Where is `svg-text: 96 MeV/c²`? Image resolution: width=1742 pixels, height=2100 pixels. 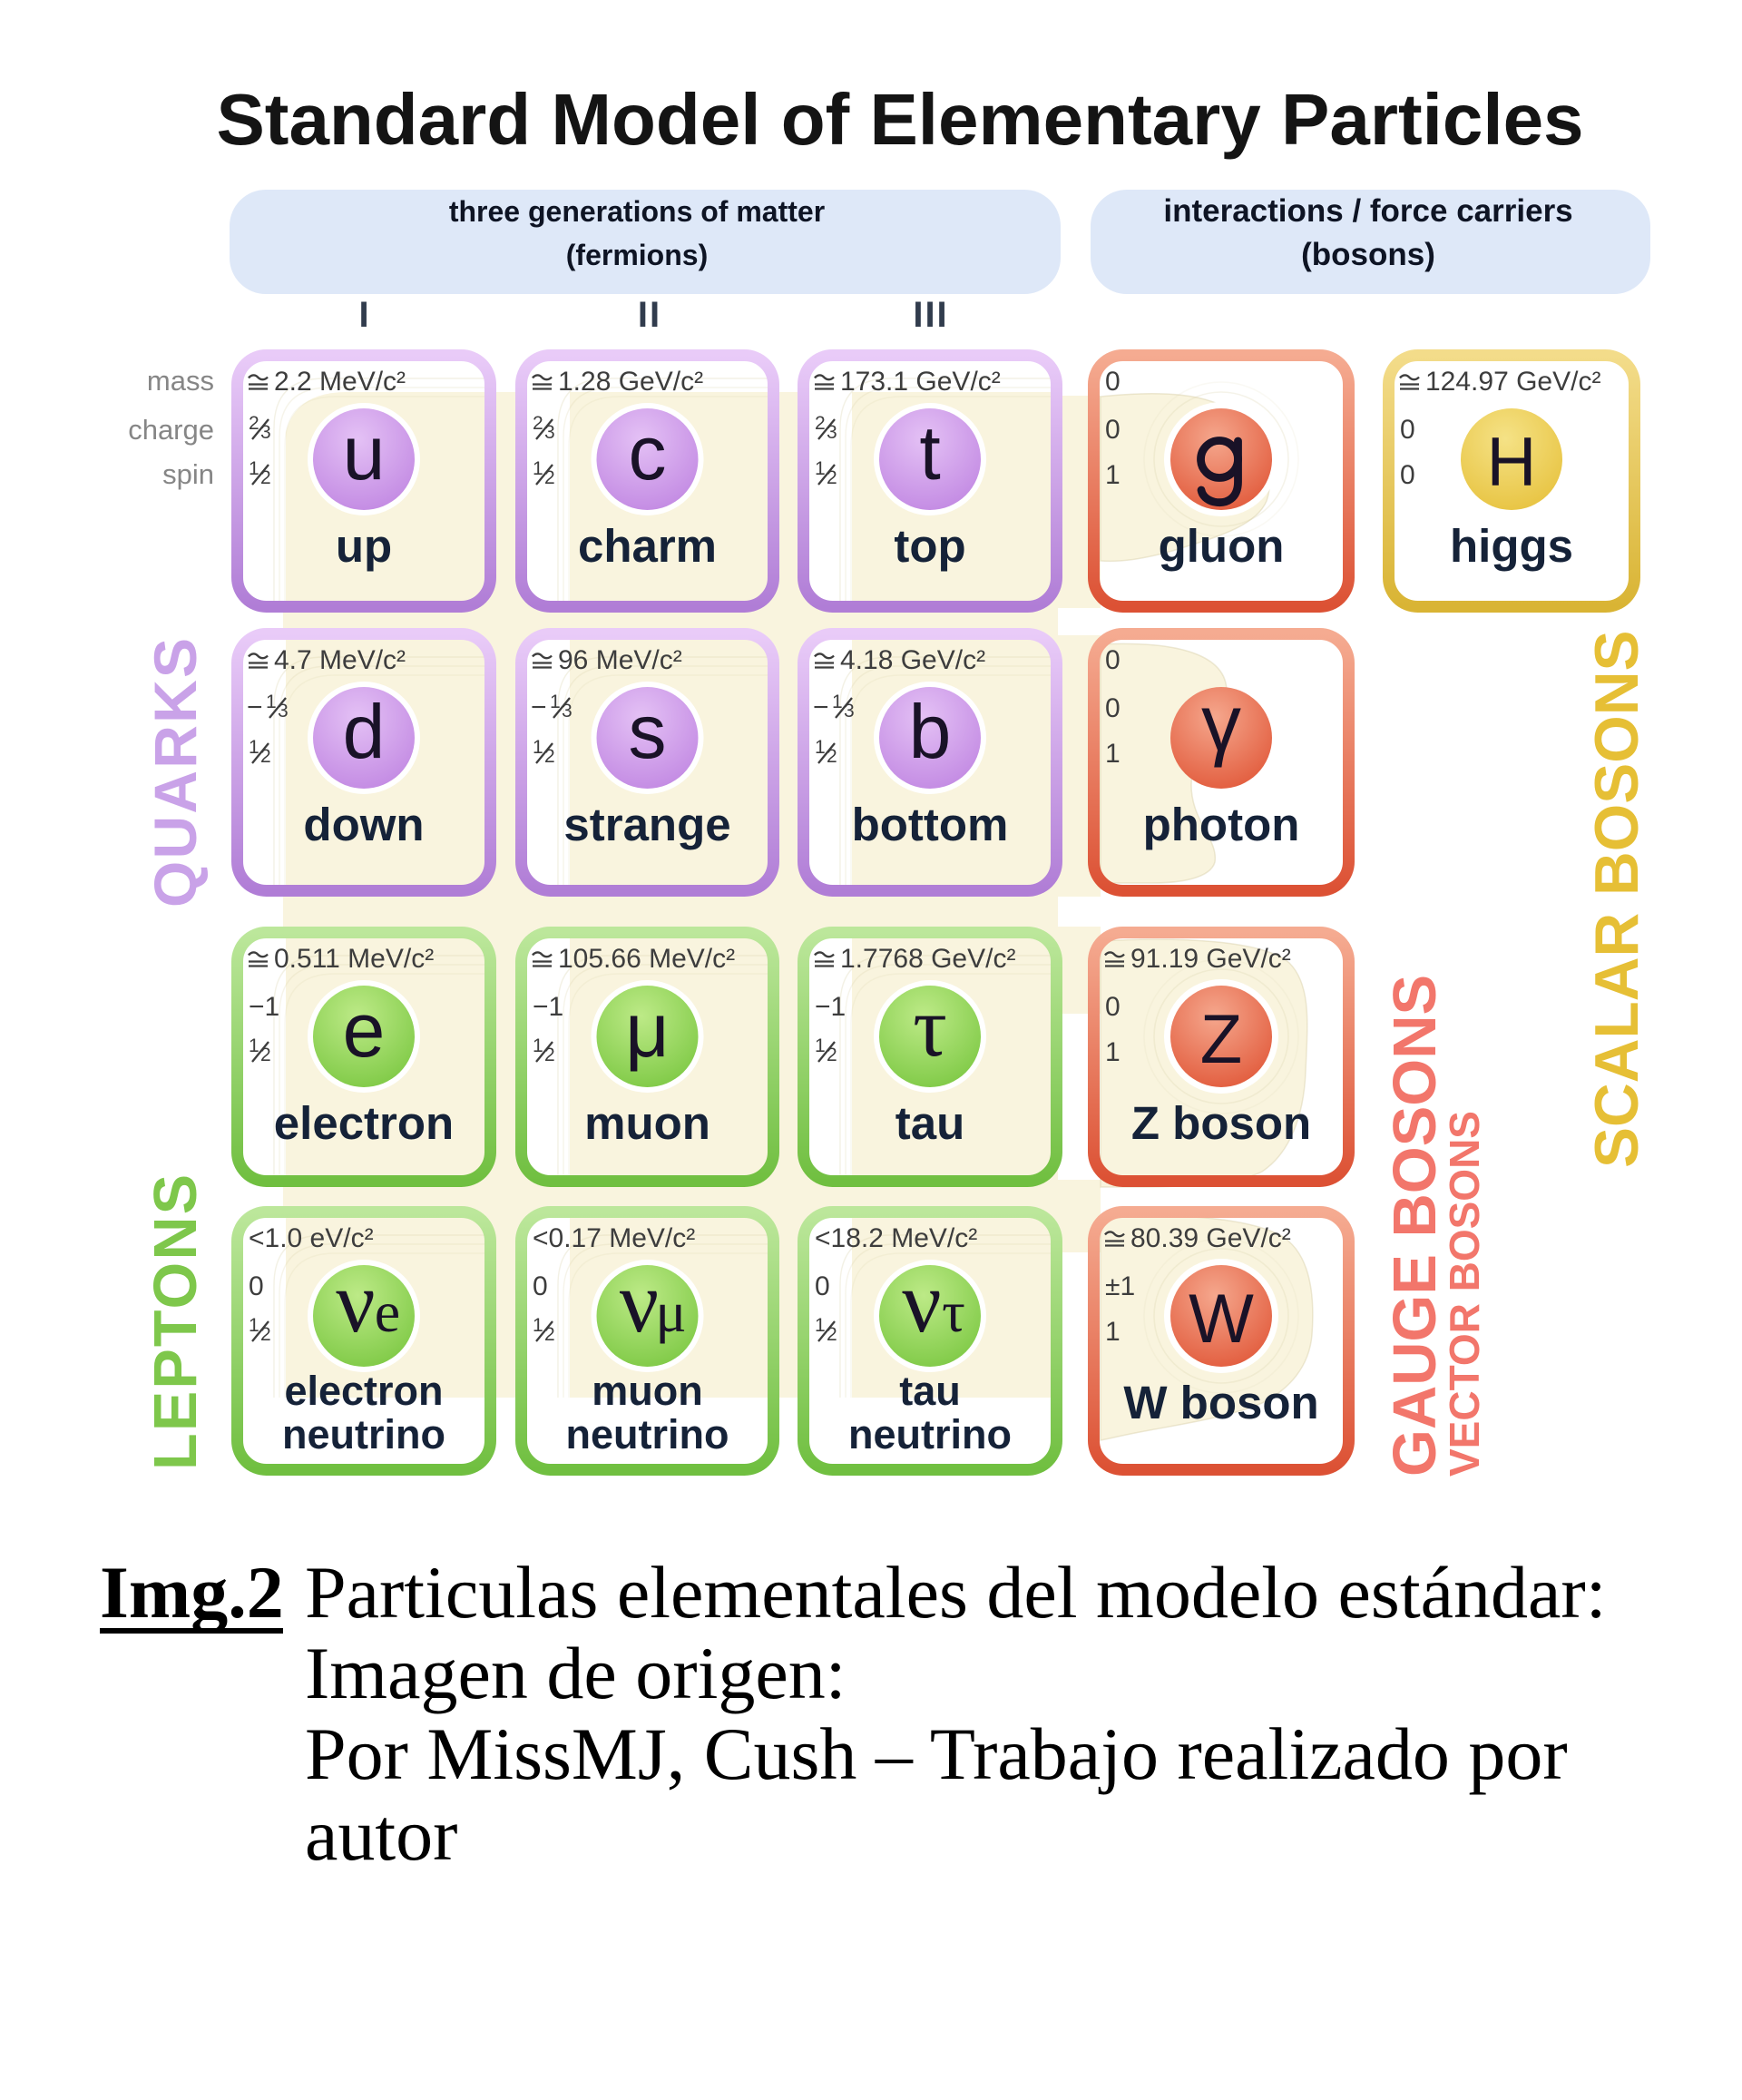 svg-text: 96 MeV/c² is located at coordinates (620, 660).